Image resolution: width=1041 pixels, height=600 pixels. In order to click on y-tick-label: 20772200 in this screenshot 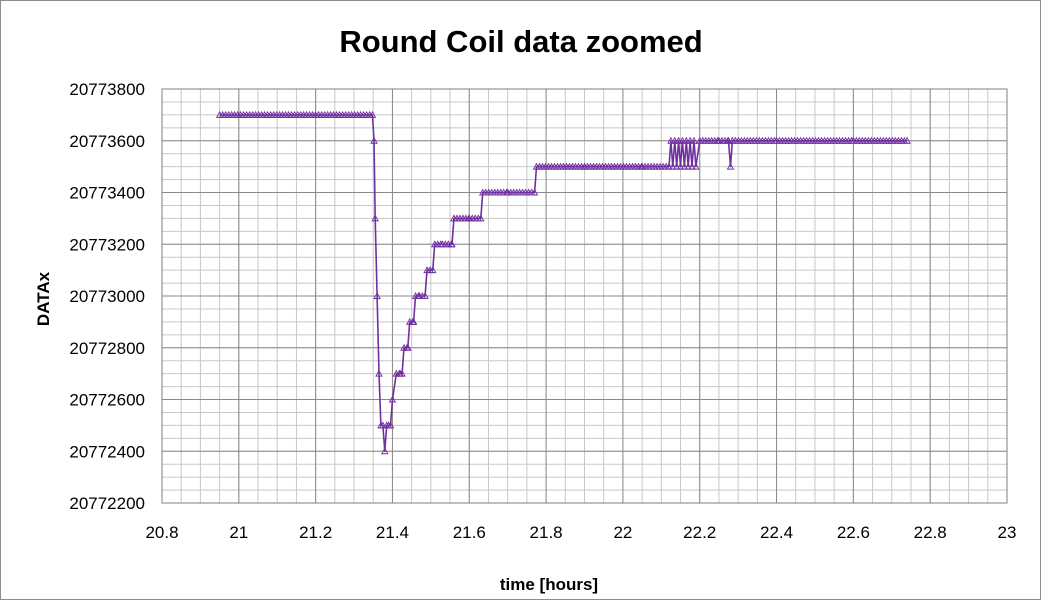, I will do `click(107, 503)`.